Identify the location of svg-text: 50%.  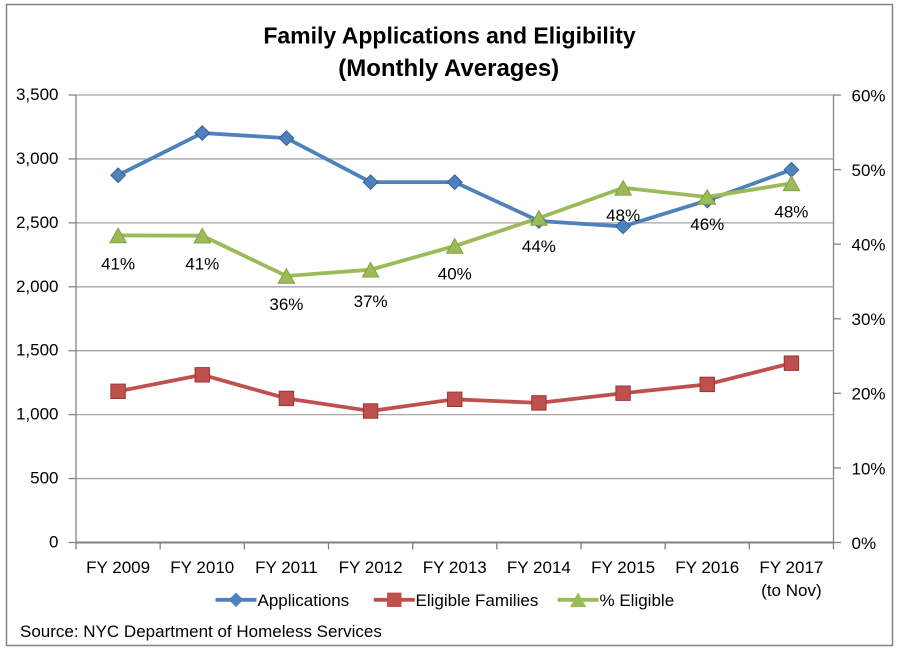
(869, 170).